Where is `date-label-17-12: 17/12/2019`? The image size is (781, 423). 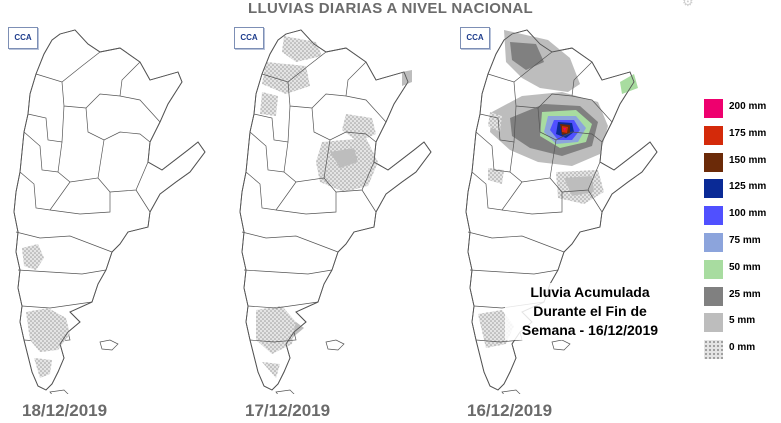
date-label-17-12: 17/12/2019 is located at coordinates (288, 410).